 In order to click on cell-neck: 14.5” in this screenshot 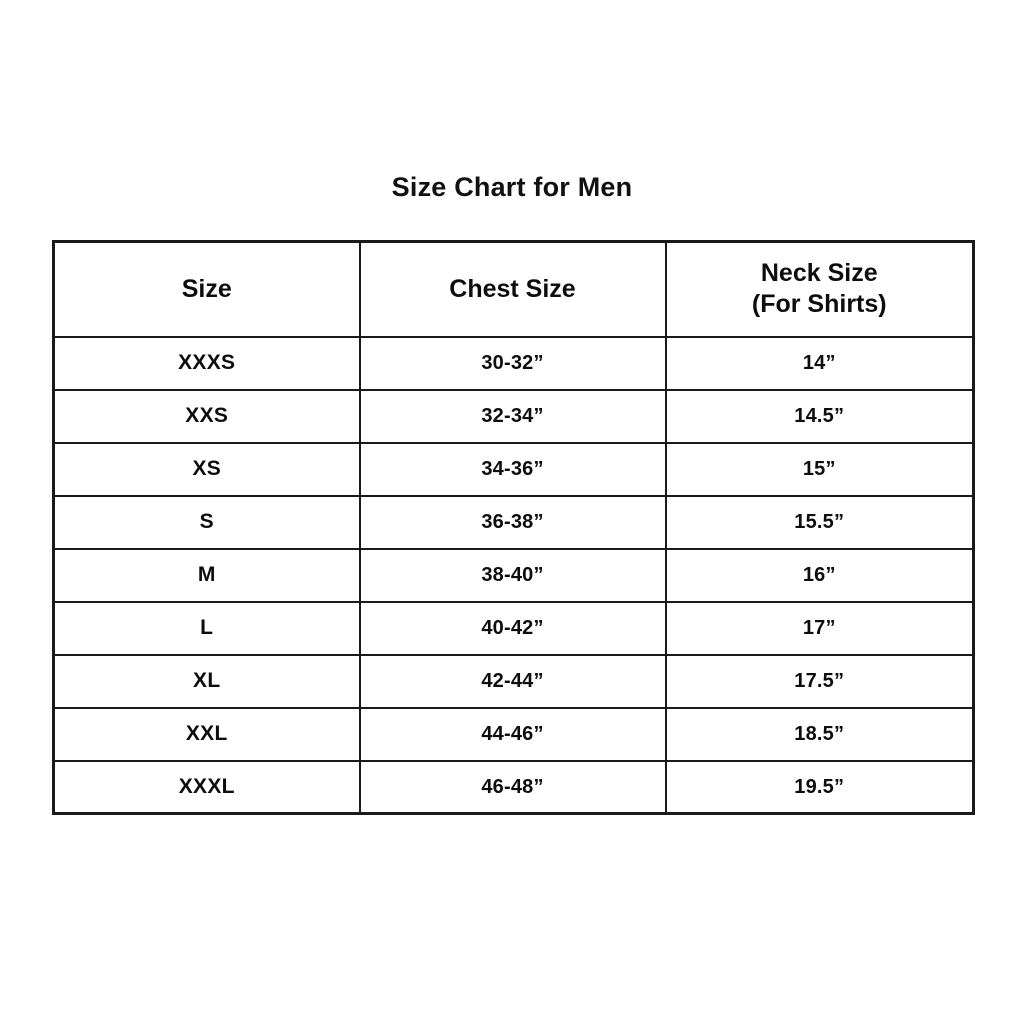, I will do `click(819, 416)`.